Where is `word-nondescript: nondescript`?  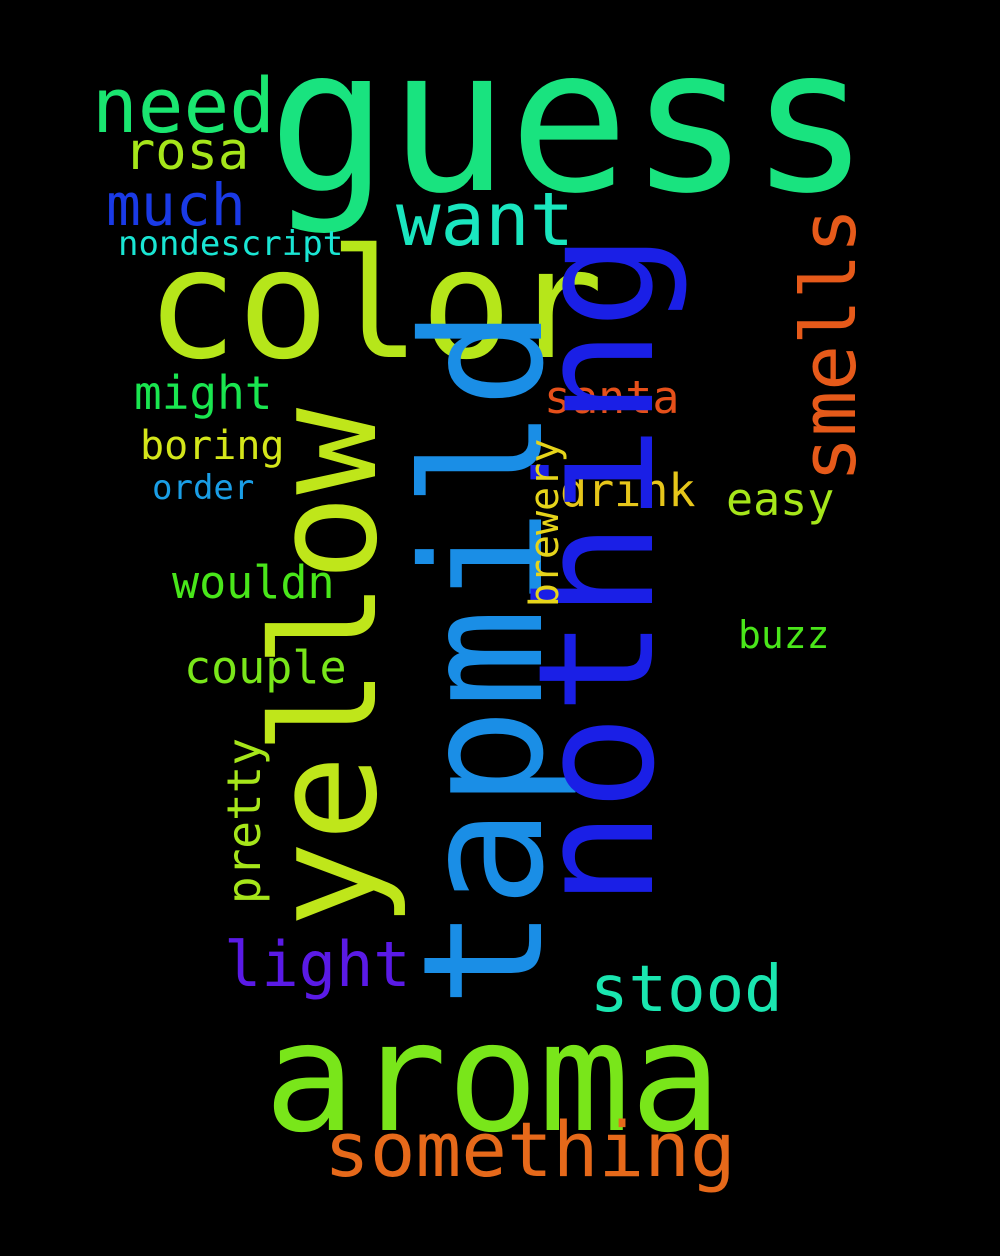 word-nondescript: nondescript is located at coordinates (231, 244).